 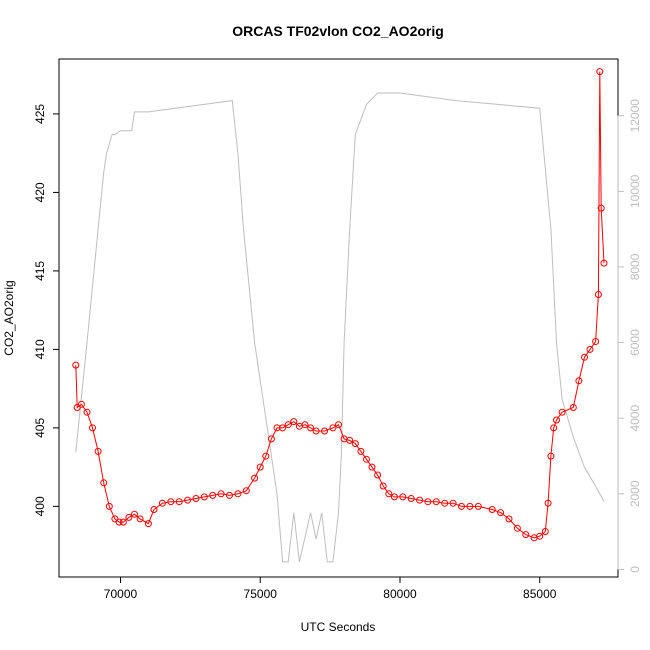 What do you see at coordinates (261, 594) in the screenshot?
I see `x-tick-label: 75000` at bounding box center [261, 594].